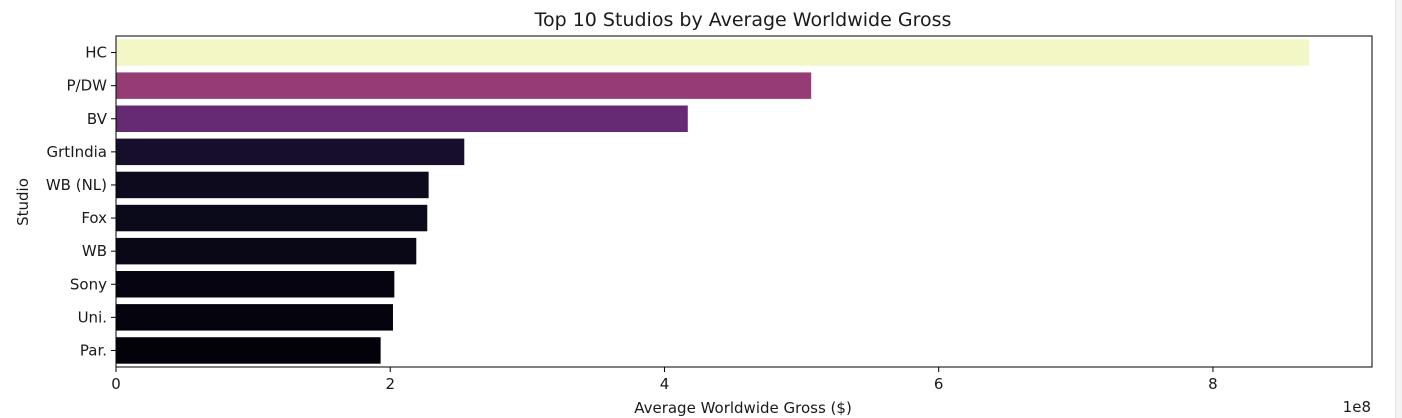 Image resolution: width=1402 pixels, height=418 pixels. I want to click on y-tick-label: Uni., so click(92, 317).